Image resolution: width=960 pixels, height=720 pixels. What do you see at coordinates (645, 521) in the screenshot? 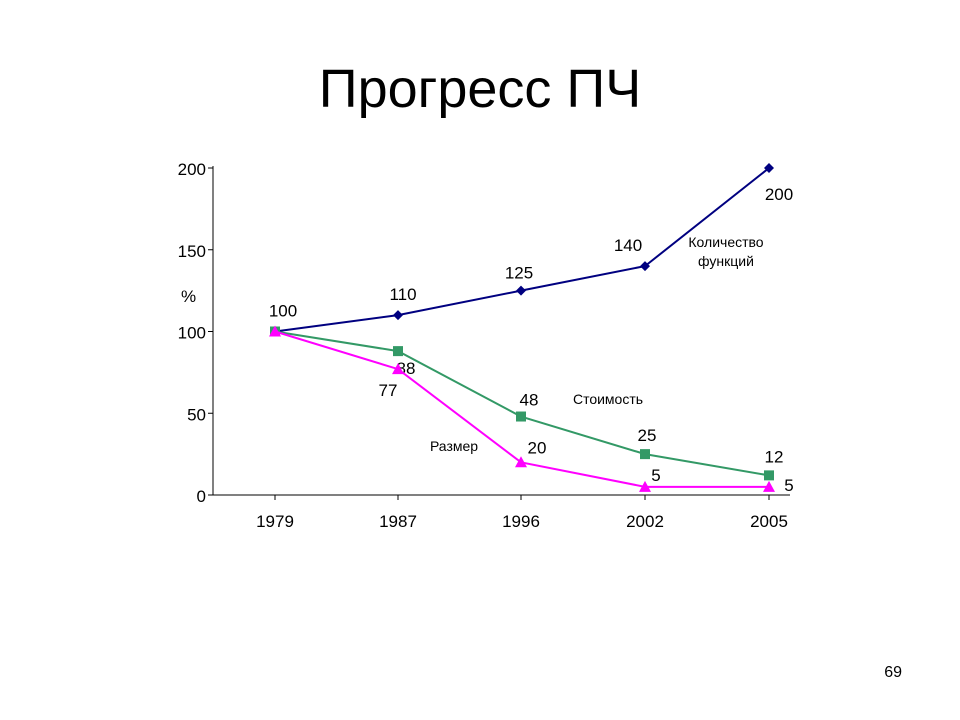
I see `x-tick-label: 2002` at bounding box center [645, 521].